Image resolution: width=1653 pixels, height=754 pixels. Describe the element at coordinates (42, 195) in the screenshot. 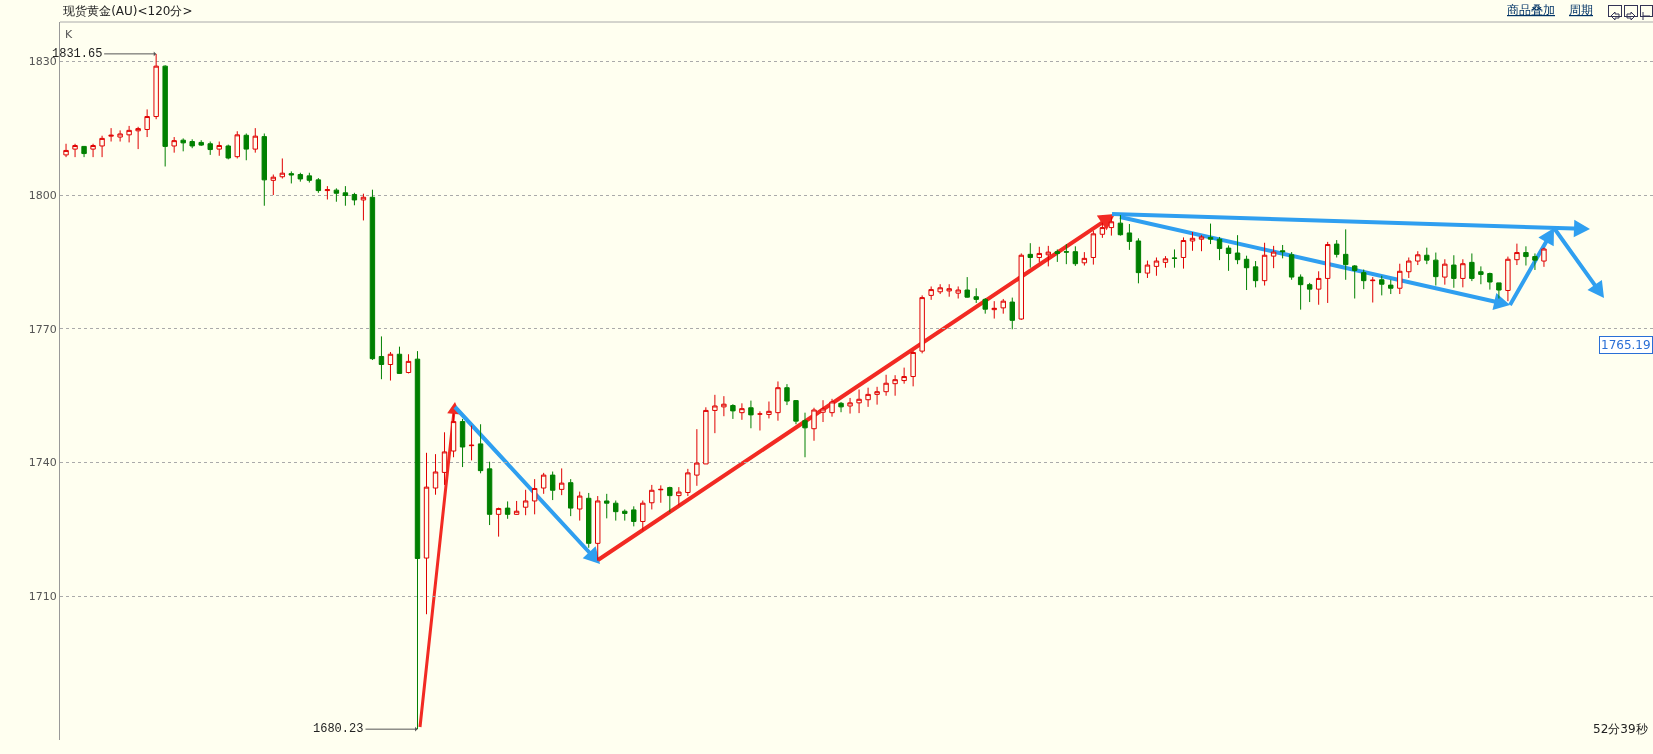

I see `y-tick-label: 1800` at that location.